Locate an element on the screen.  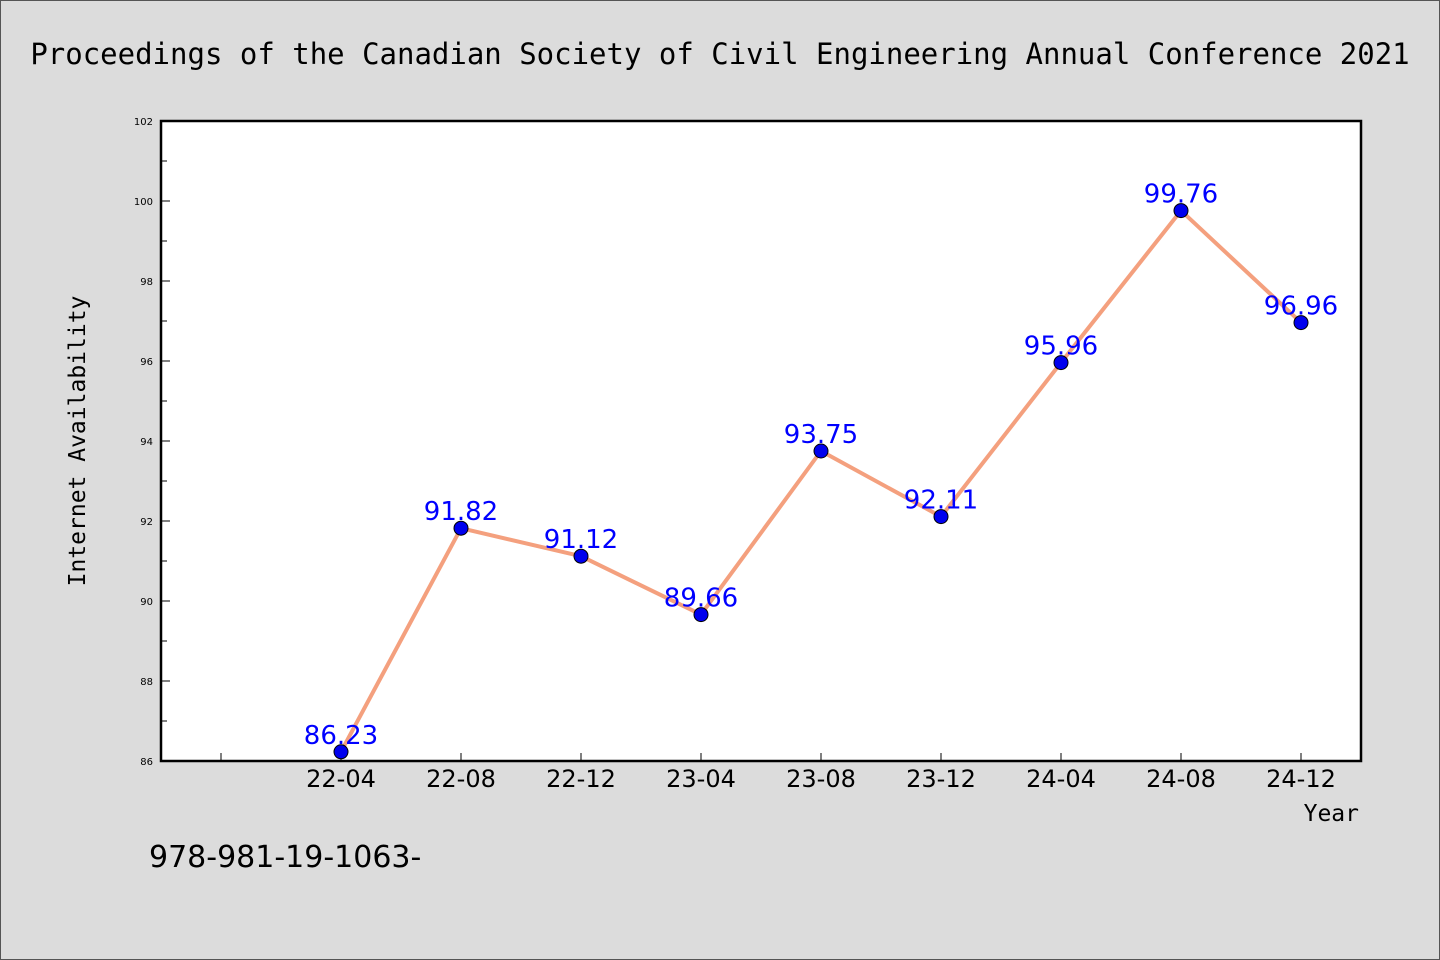
y-tick-label: 90 is located at coordinates (146, 602).